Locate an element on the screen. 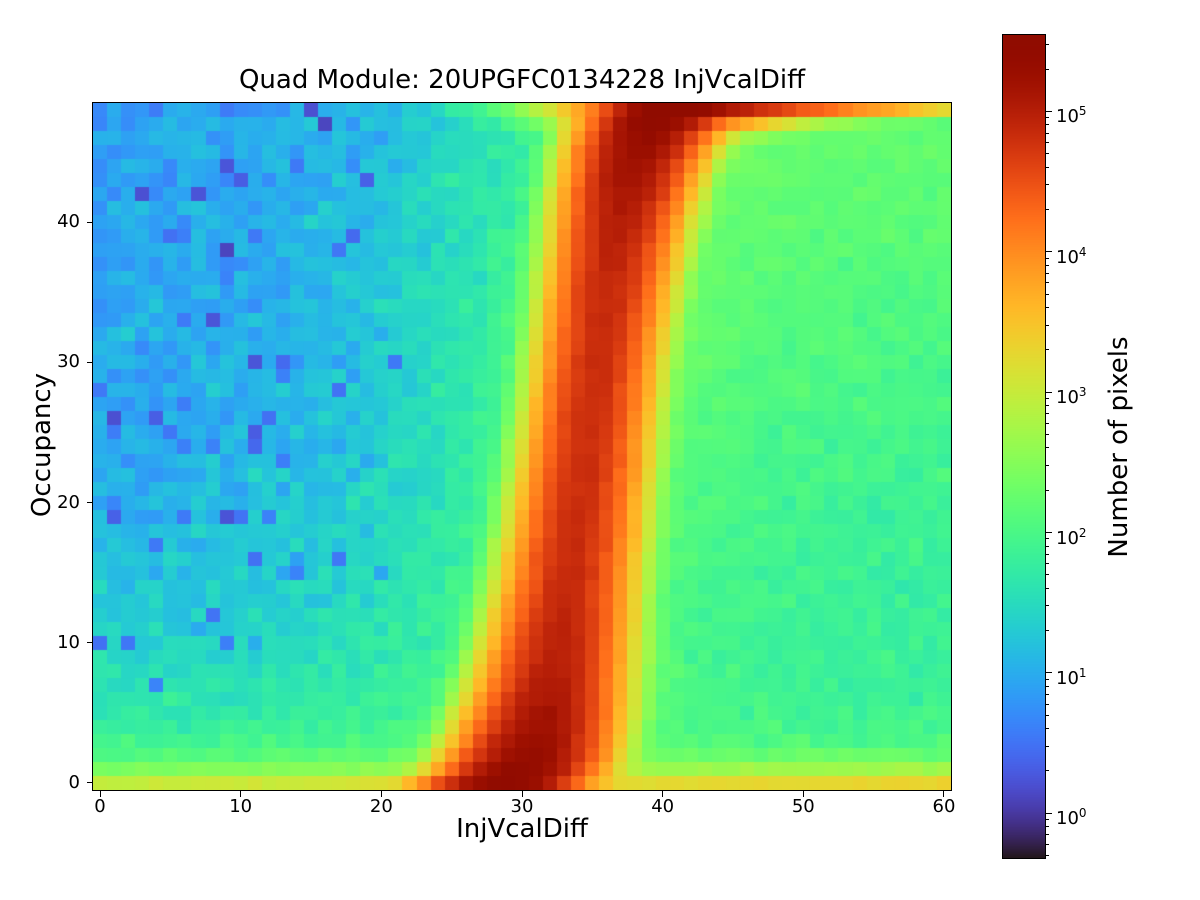 The height and width of the screenshot is (900, 1200). colorbar-canvas is located at coordinates (1024, 446).